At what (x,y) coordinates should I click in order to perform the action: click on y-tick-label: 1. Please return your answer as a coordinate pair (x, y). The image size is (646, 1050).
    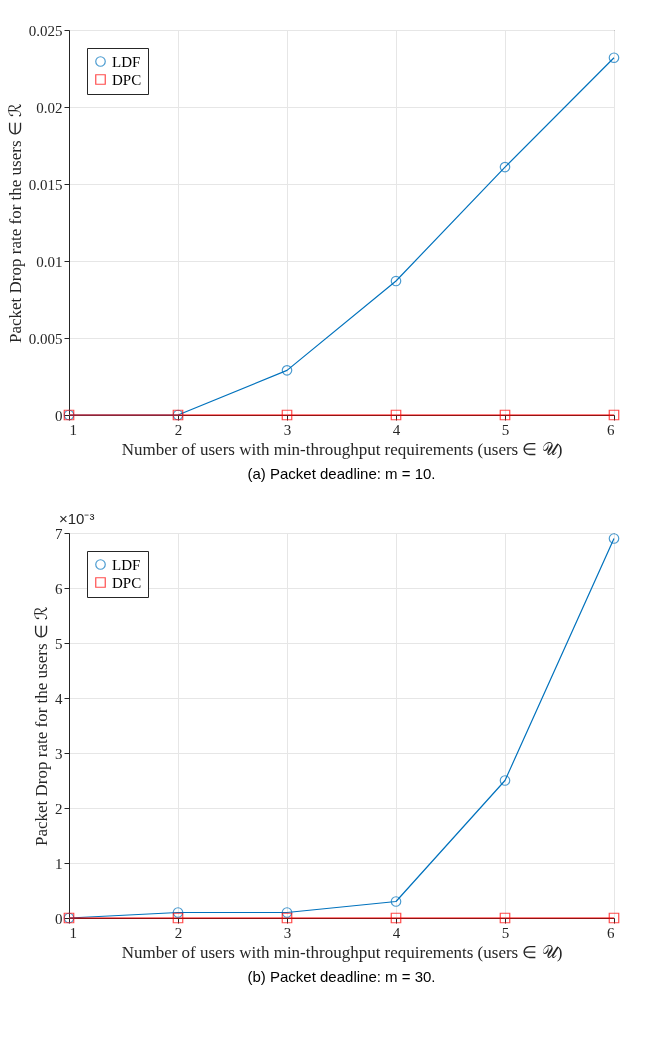
    Looking at the image, I should click on (59, 863).